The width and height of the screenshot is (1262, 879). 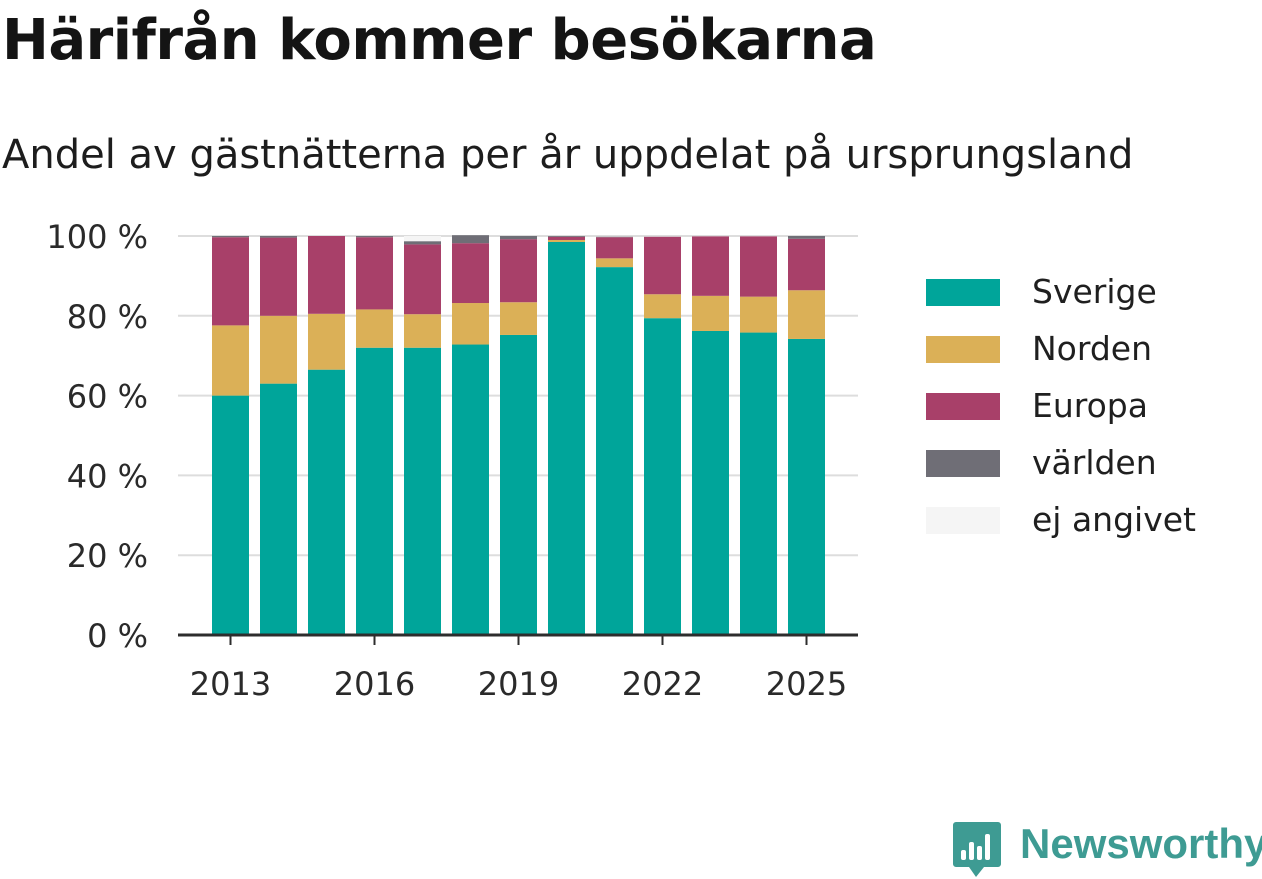 I want to click on bar-stack-2018, so click(x=470, y=435).